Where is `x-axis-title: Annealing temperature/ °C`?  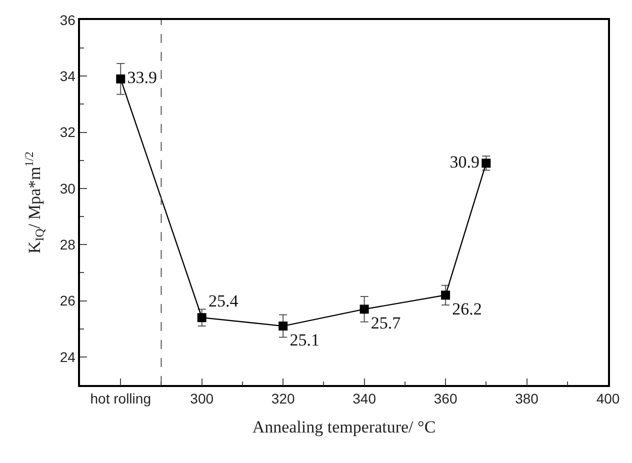
x-axis-title: Annealing temperature/ °C is located at coordinates (344, 426).